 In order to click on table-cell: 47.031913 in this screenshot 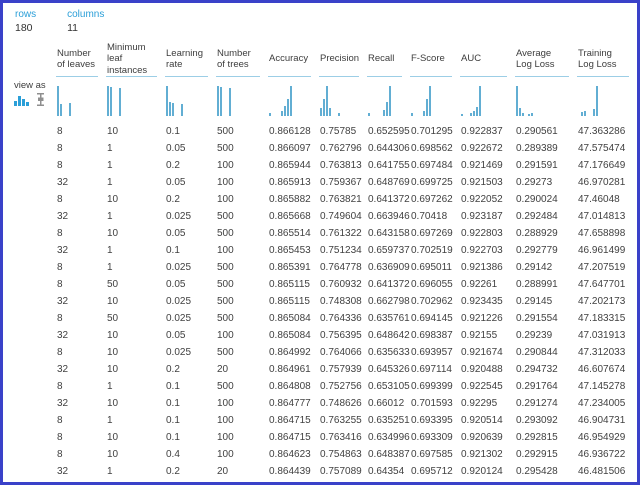, I will do `click(602, 335)`.